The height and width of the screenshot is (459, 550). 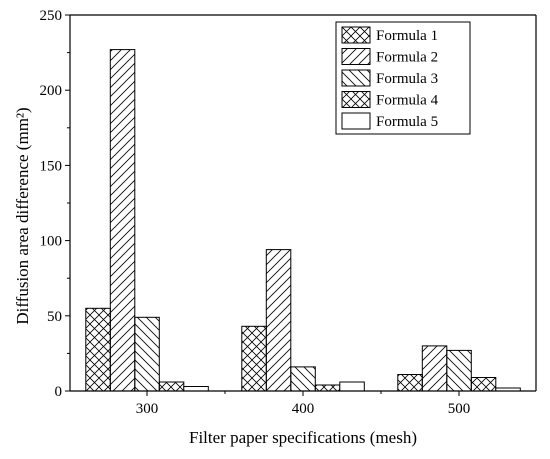 What do you see at coordinates (59, 392) in the screenshot?
I see `y-tick-label-0: 0` at bounding box center [59, 392].